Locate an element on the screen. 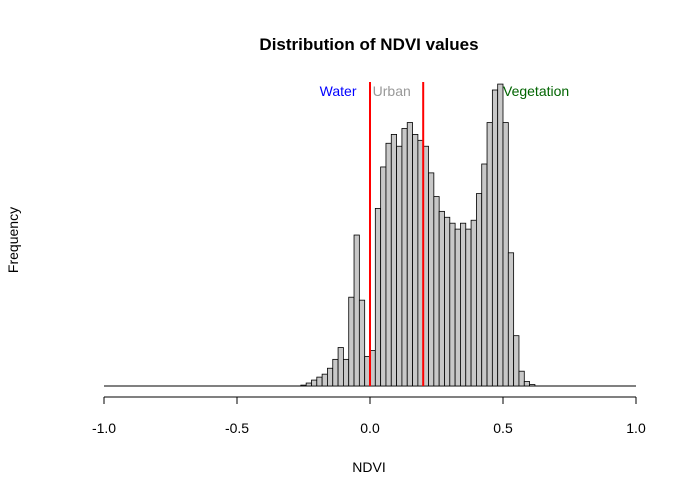 This screenshot has width=700, height=500. reference-lines is located at coordinates (397, 234).